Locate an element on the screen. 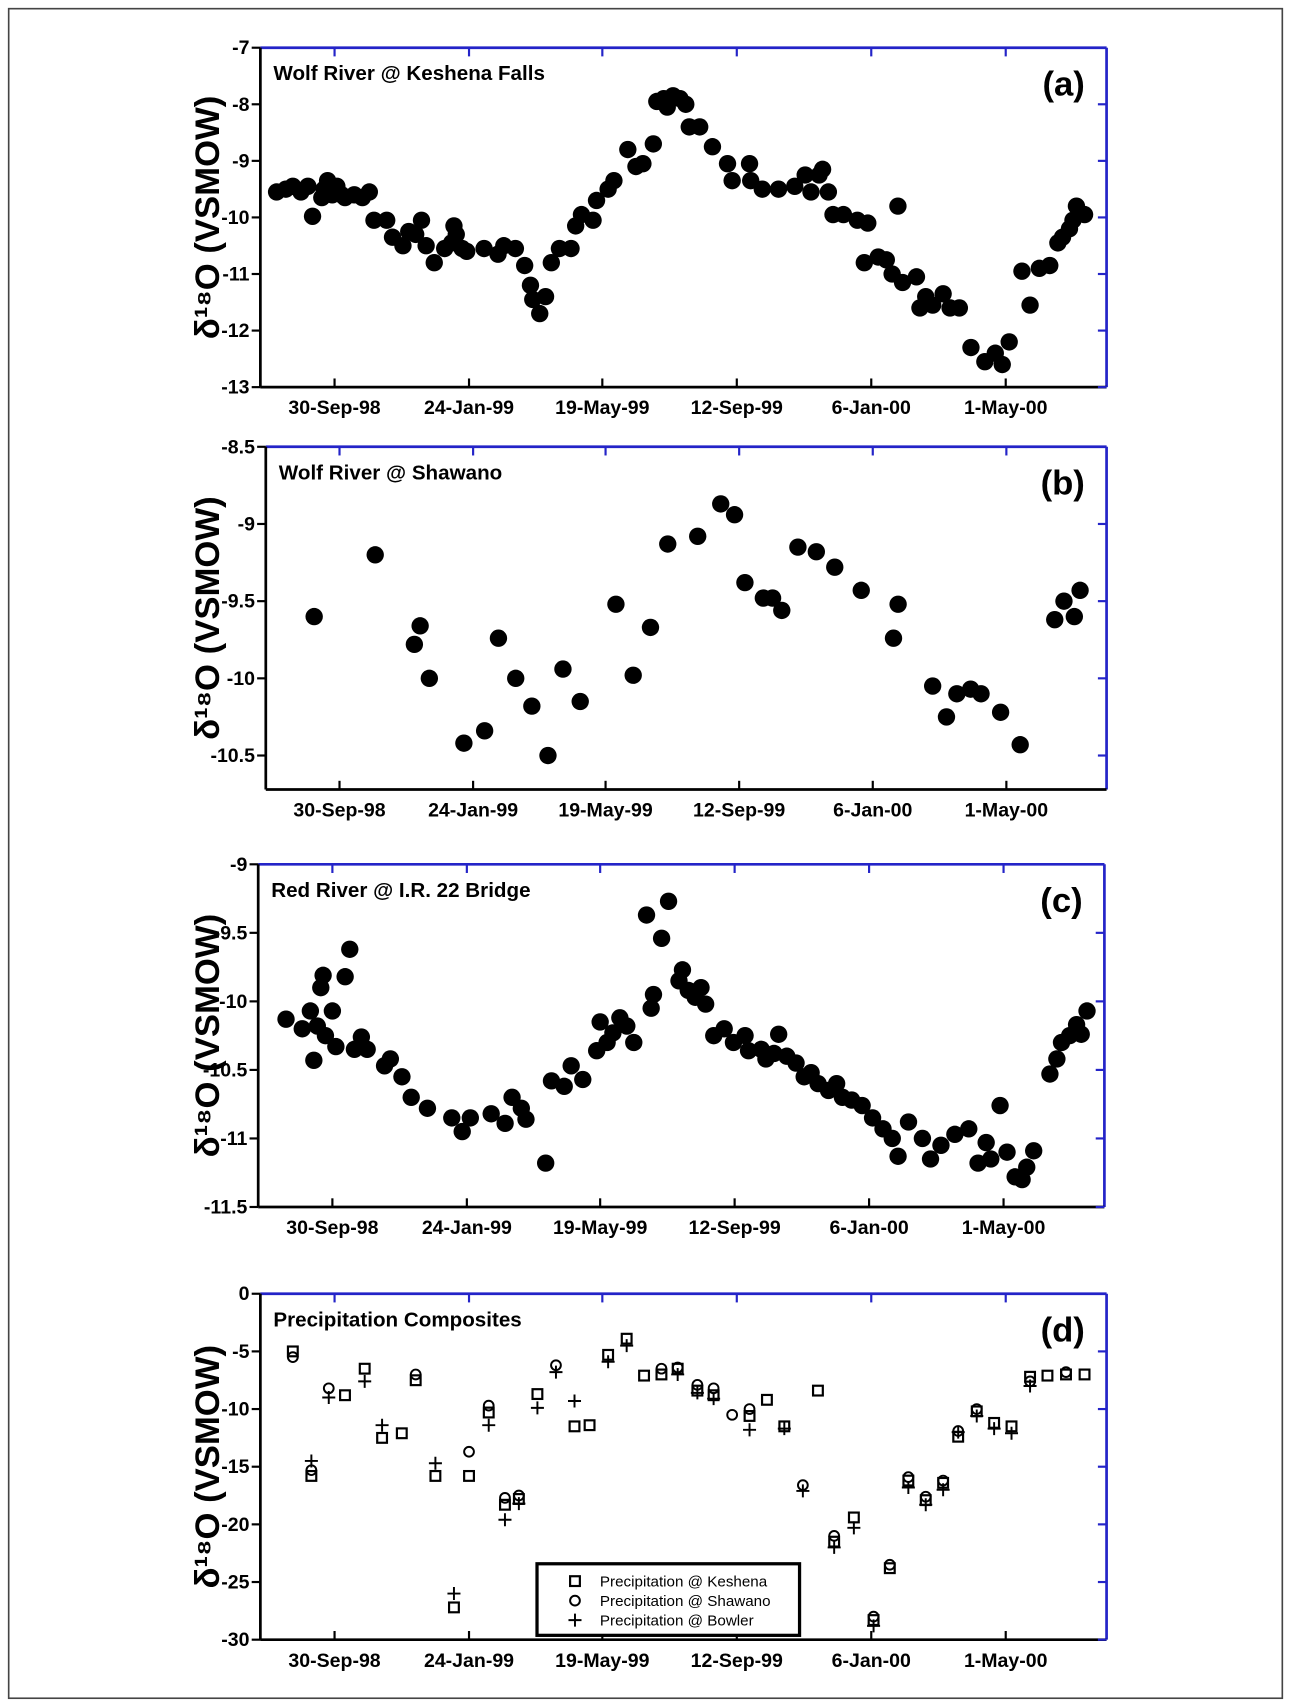 The width and height of the screenshot is (1291, 1708). y-tick-label: -5 is located at coordinates (241, 1352).